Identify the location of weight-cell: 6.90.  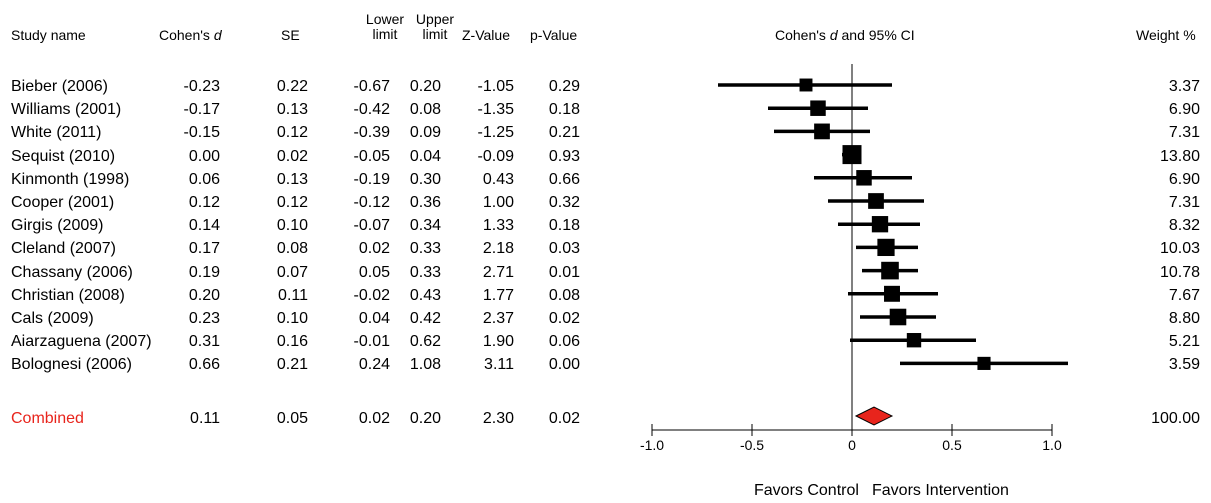
(1184, 110).